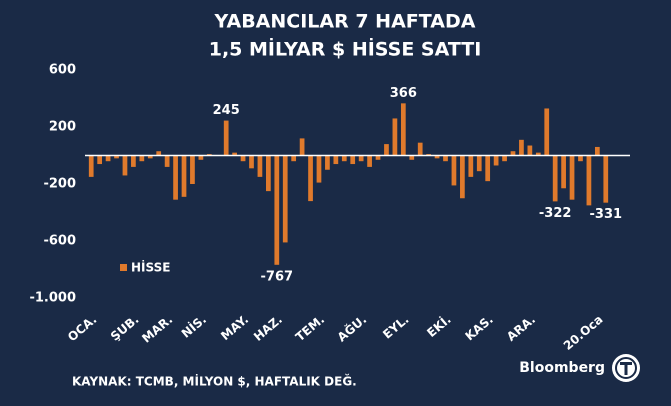 This screenshot has width=671, height=406. Describe the element at coordinates (345, 49) in the screenshot. I see `chart-title: 1,5 MİLYAR $ HİSSE SATTI` at that location.